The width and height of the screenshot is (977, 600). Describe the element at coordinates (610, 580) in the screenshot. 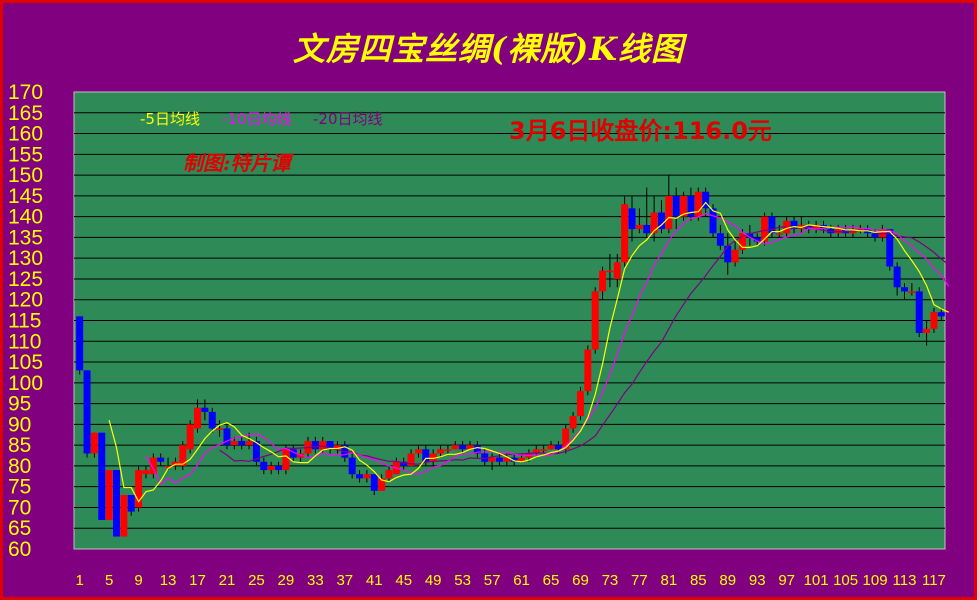

I see `x-tick-label: 73` at that location.